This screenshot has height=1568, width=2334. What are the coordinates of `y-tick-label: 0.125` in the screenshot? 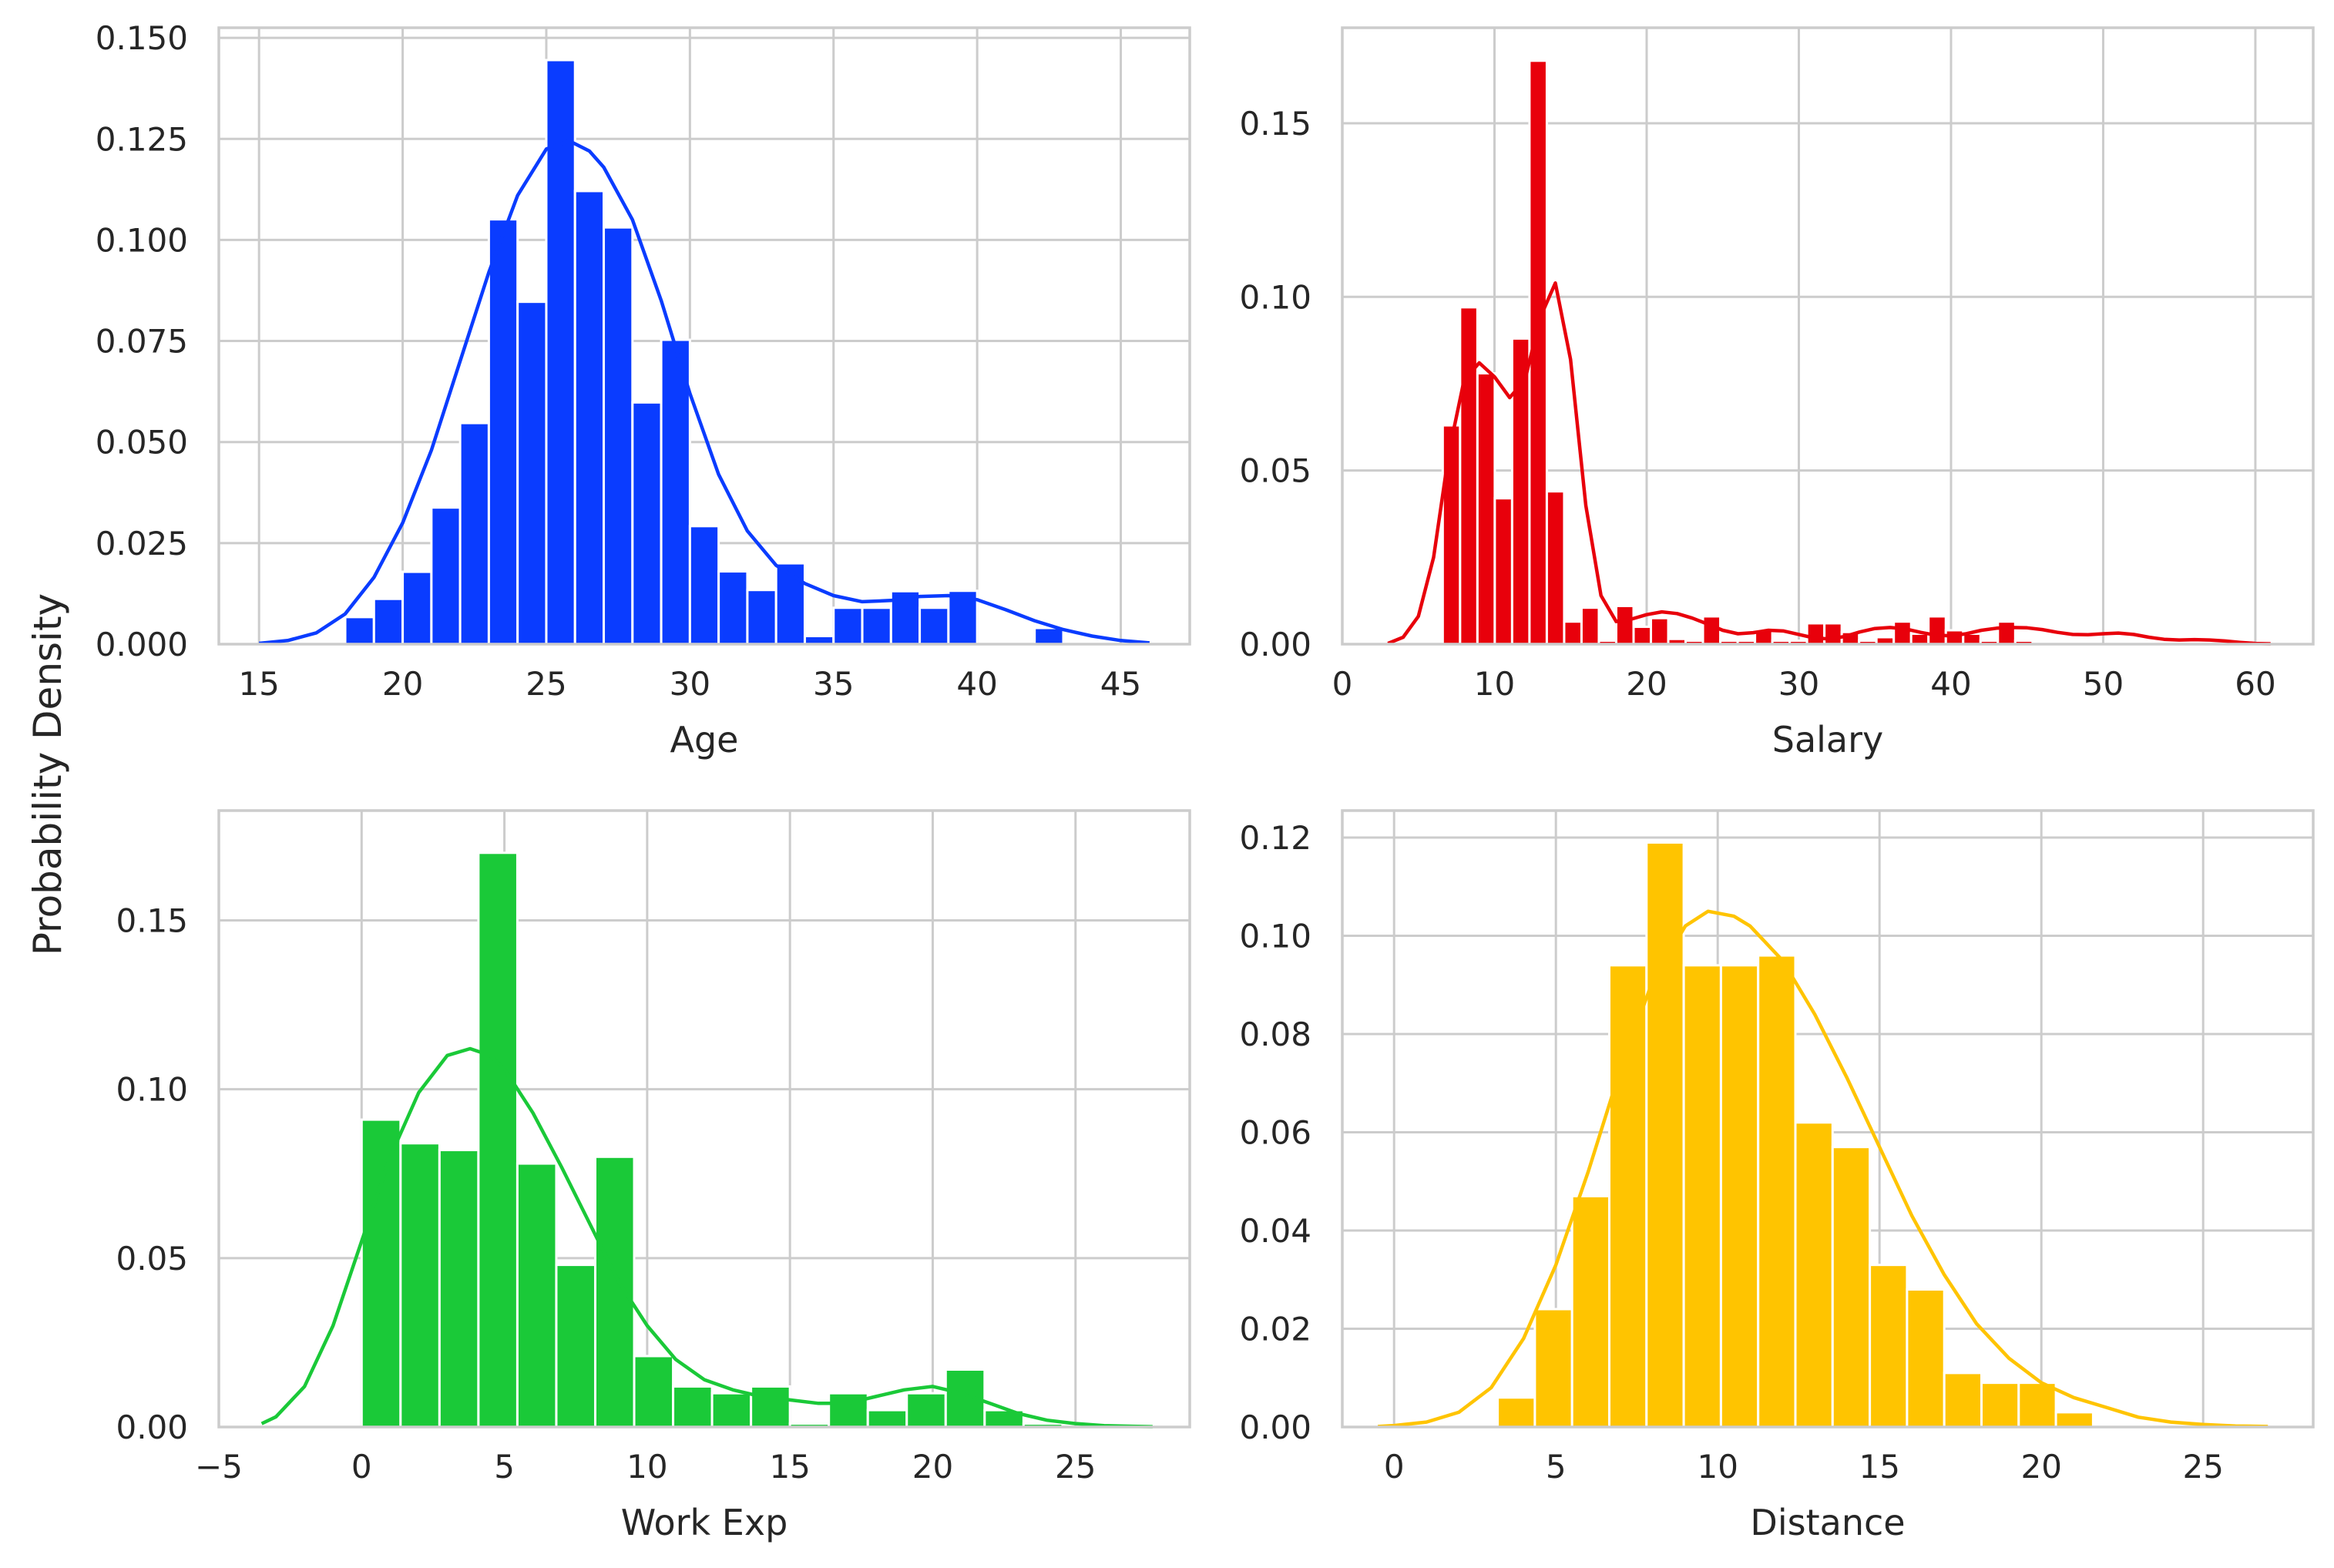 It's located at (142, 139).